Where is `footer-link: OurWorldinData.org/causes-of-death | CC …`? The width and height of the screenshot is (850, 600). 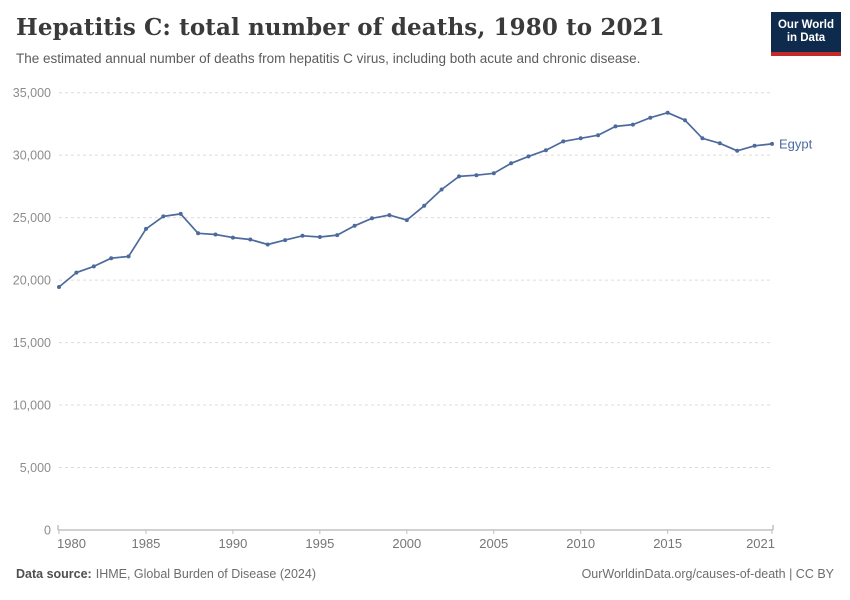 footer-link: OurWorldinData.org/causes-of-death | CC … is located at coordinates (707, 574).